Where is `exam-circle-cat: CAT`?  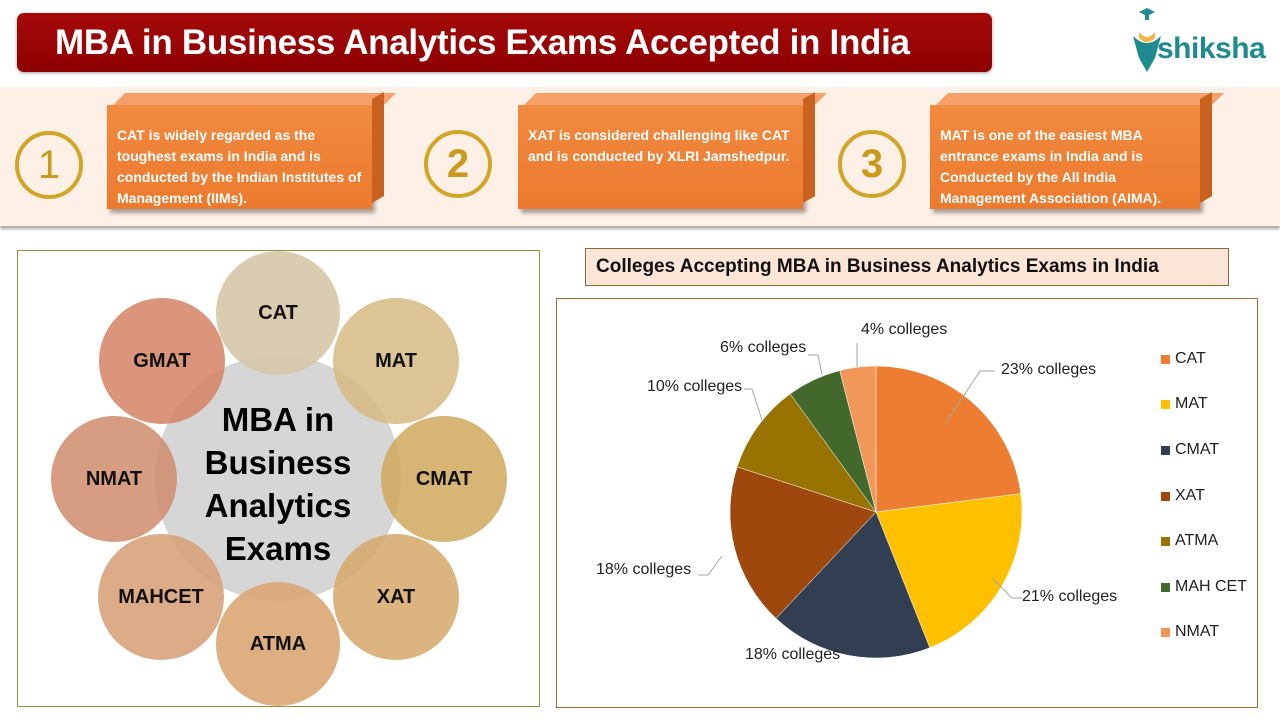 exam-circle-cat: CAT is located at coordinates (278, 313).